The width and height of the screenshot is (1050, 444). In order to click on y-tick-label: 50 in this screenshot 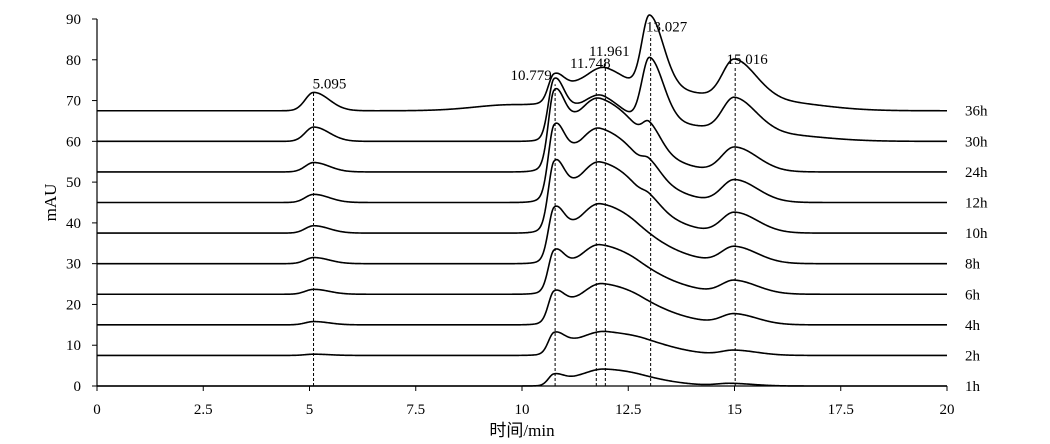, I will do `click(73, 183)`.